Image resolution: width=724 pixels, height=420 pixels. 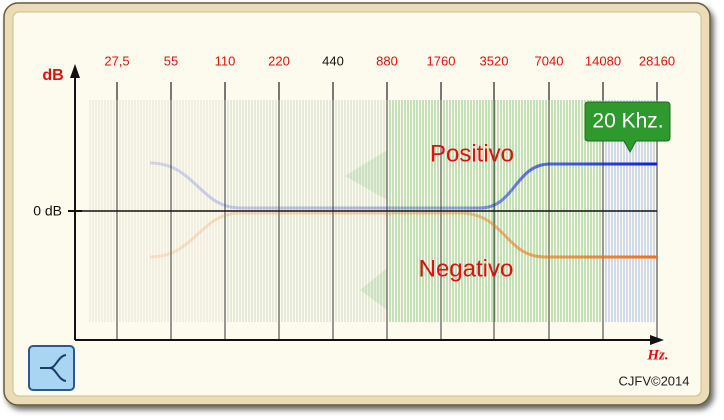 I want to click on credit: CJFV©2014, so click(x=654, y=380).